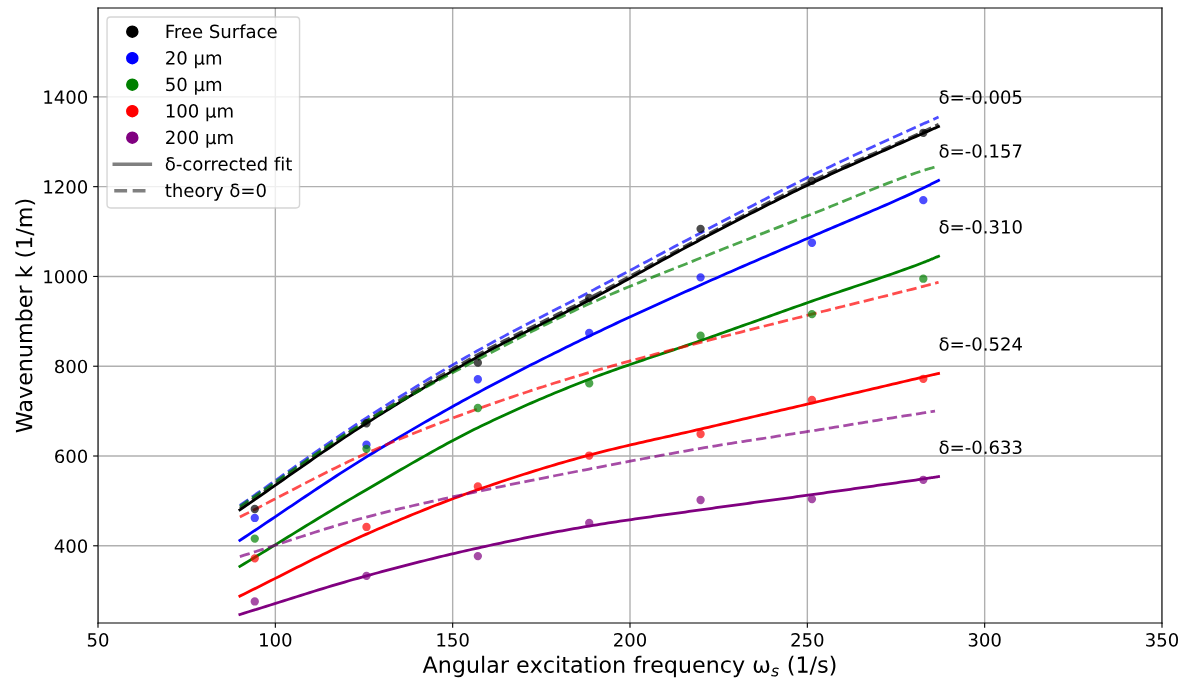 The height and width of the screenshot is (686, 1186). I want to click on y-axis-title: Wavenumber k (1/m), so click(25, 316).